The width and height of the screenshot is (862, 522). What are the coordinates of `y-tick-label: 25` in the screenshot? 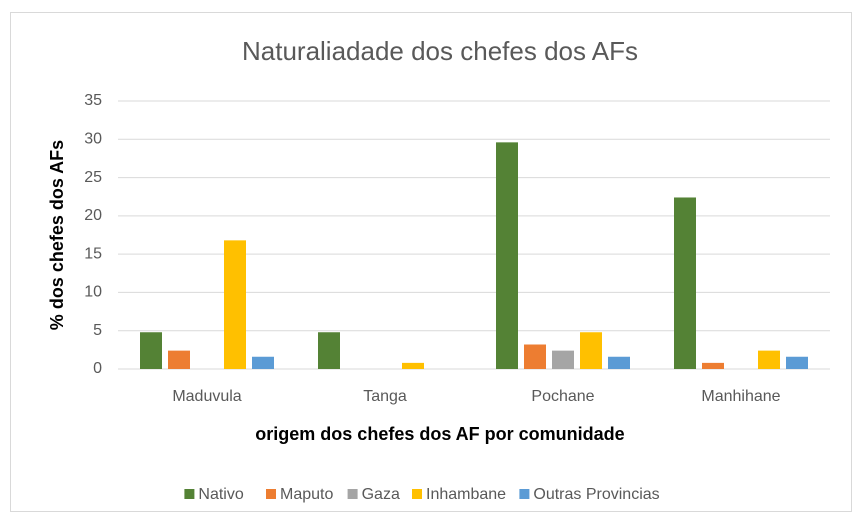 It's located at (93, 177).